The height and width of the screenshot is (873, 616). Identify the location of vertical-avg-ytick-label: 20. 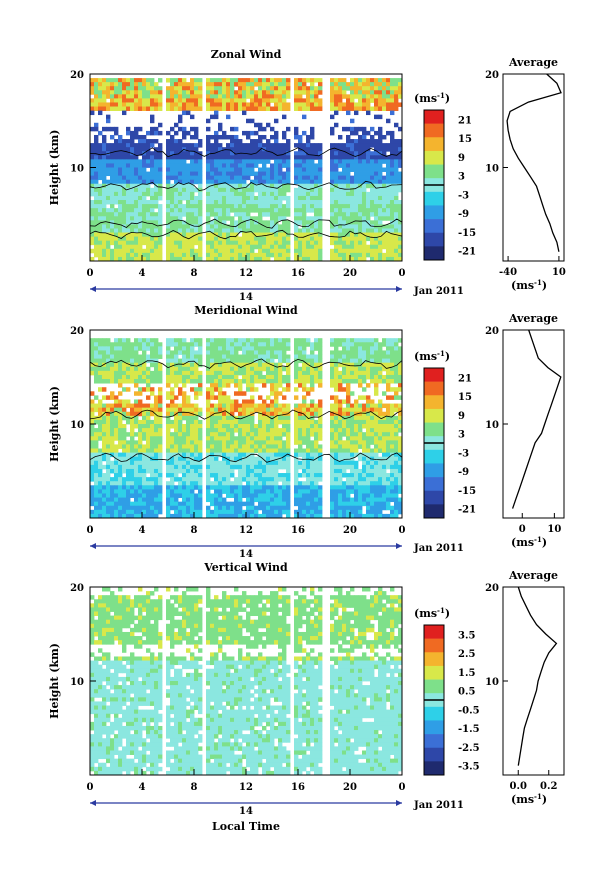
(492, 588).